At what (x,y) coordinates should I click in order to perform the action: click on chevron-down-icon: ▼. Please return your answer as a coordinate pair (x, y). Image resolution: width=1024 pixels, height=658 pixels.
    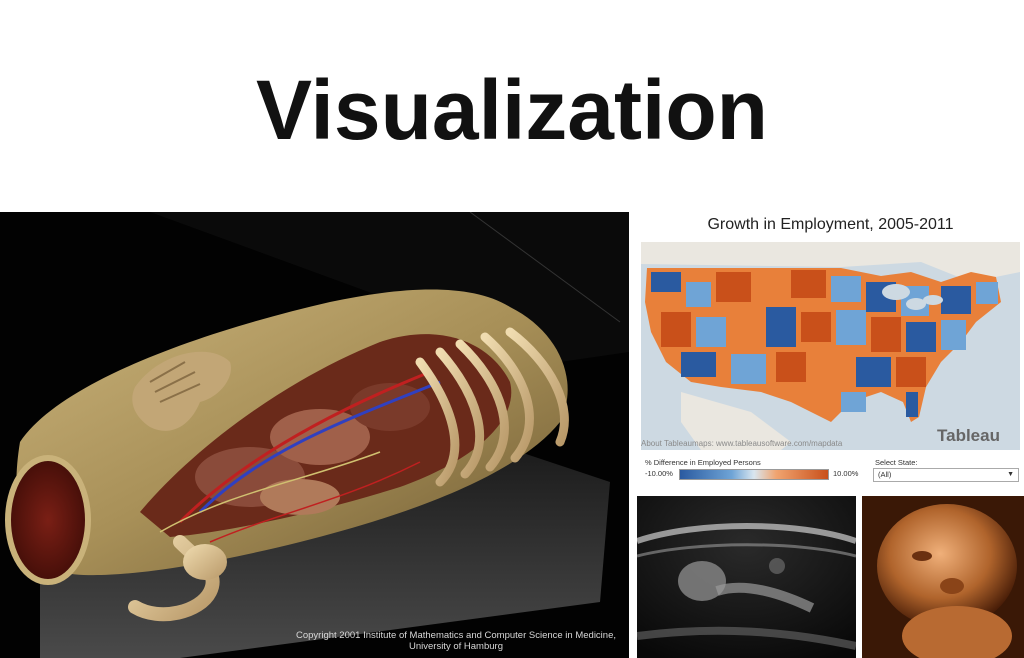
    Looking at the image, I should click on (1010, 474).